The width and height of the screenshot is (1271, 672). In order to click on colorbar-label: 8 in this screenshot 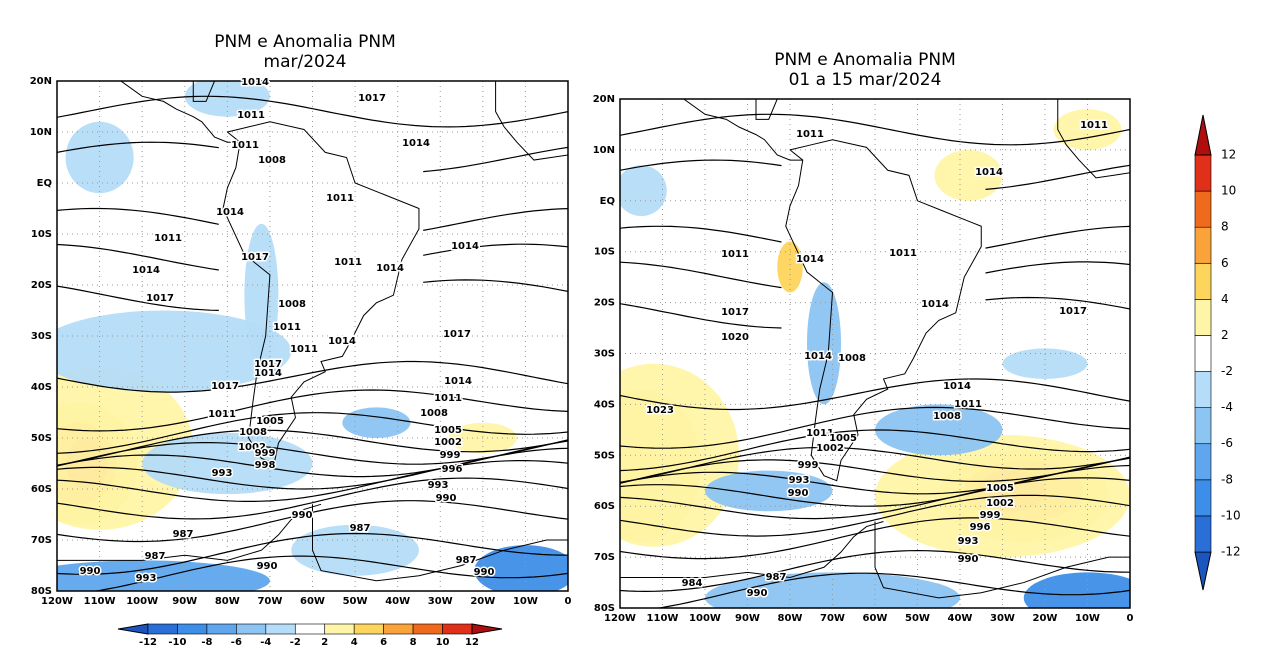, I will do `click(1225, 227)`.